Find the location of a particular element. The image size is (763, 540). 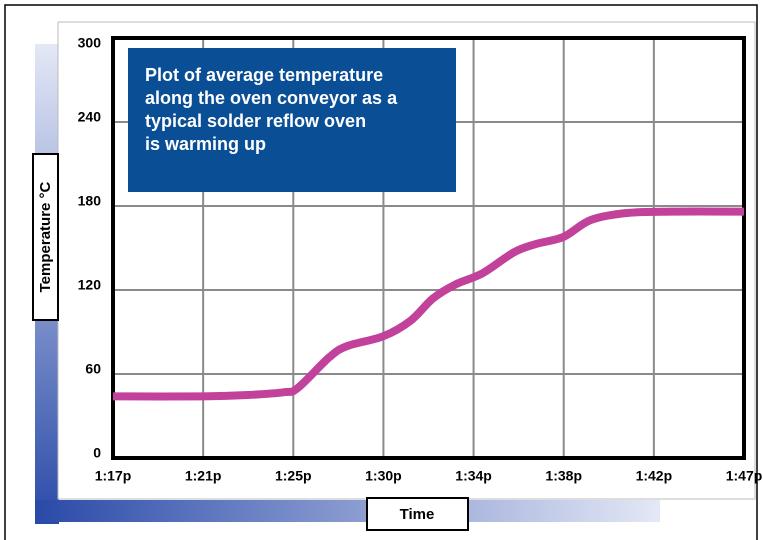

x-axis-label: Time is located at coordinates (417, 514).